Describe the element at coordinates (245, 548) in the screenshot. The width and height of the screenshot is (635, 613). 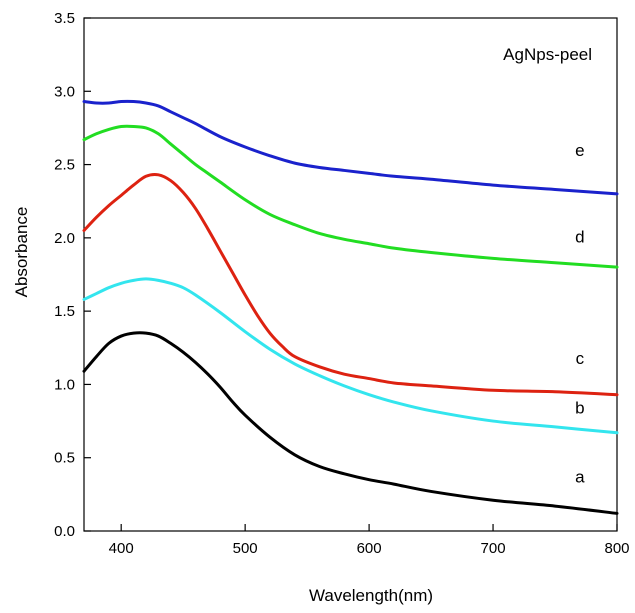
I see `x-tick-label-500: 500` at that location.